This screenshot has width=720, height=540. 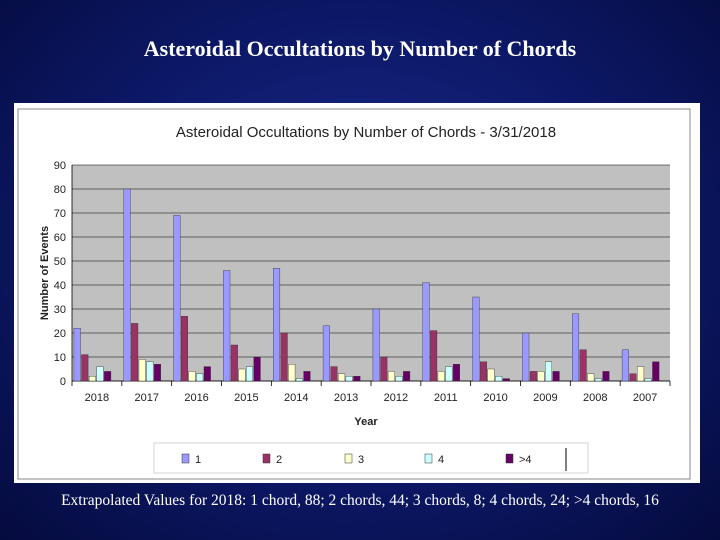 What do you see at coordinates (45, 273) in the screenshot?
I see `y-axis-label: Number of Events` at bounding box center [45, 273].